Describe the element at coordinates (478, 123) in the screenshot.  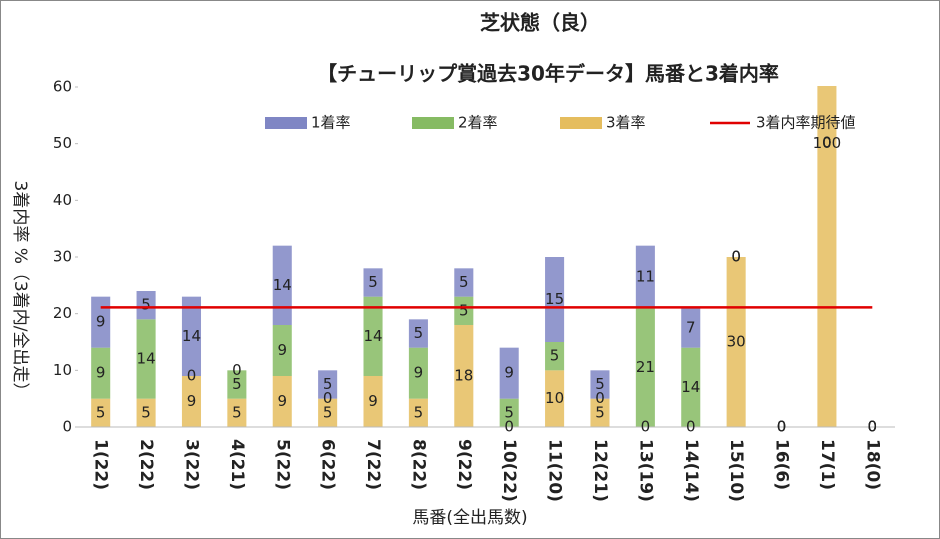
I see `legend-label: 2着率` at that location.